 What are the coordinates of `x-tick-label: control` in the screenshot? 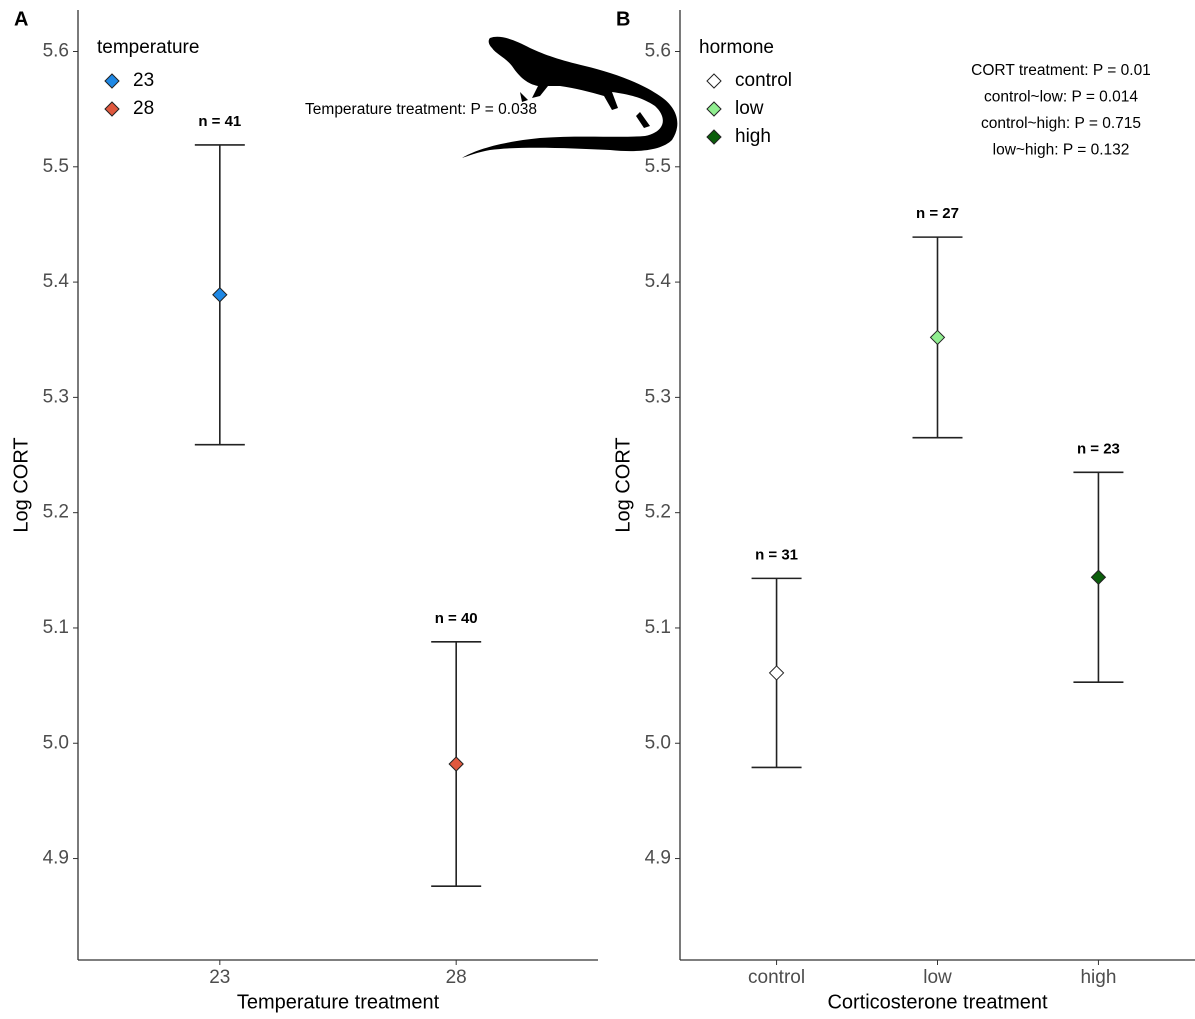 It's located at (776, 977).